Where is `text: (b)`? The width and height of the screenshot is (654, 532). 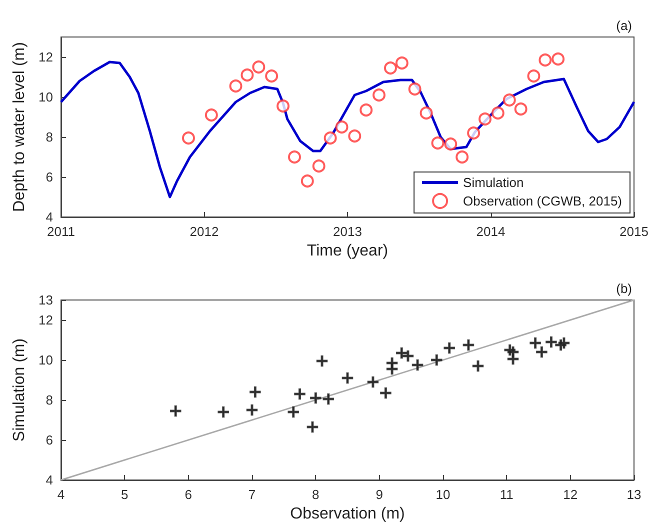
text: (b) is located at coordinates (624, 288).